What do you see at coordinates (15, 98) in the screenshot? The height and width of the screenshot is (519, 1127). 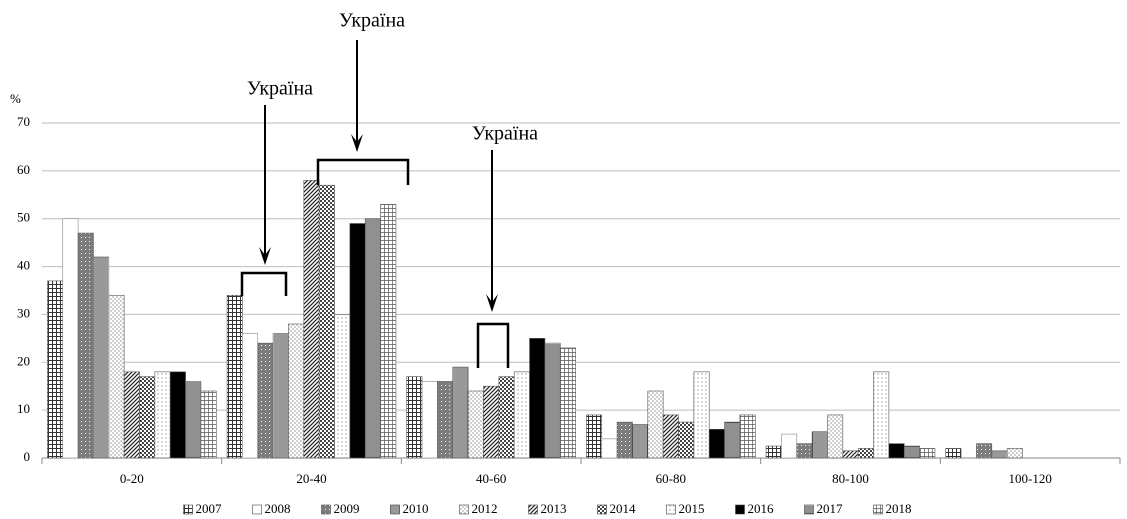 I see `y-axis-label: %` at bounding box center [15, 98].